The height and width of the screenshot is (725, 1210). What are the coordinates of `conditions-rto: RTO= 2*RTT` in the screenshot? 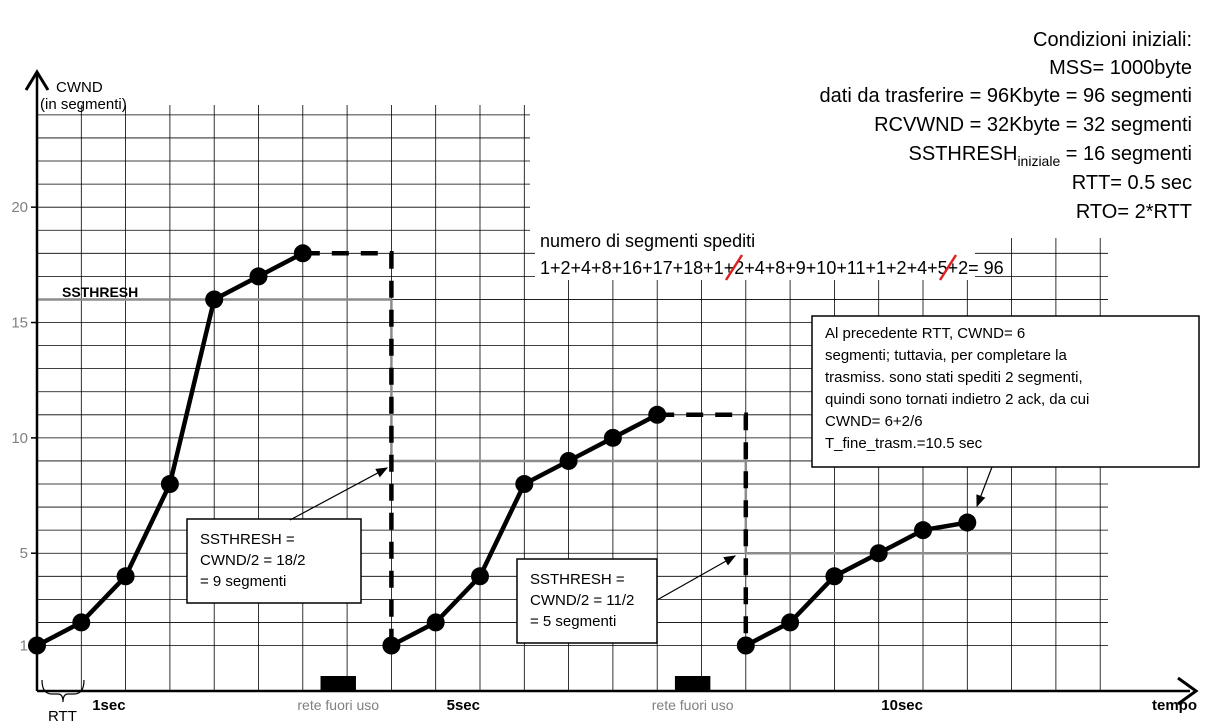 It's located at (1134, 212).